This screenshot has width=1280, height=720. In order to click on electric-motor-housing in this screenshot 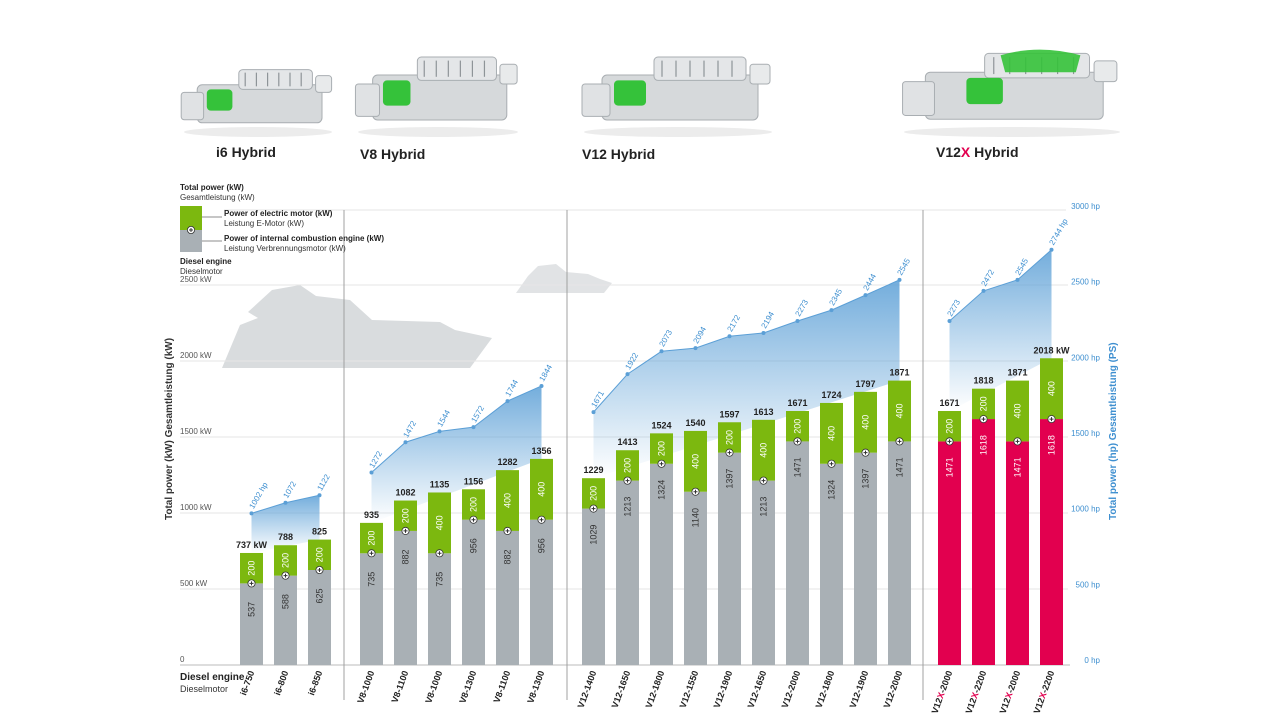, I will do `click(219, 100)`.